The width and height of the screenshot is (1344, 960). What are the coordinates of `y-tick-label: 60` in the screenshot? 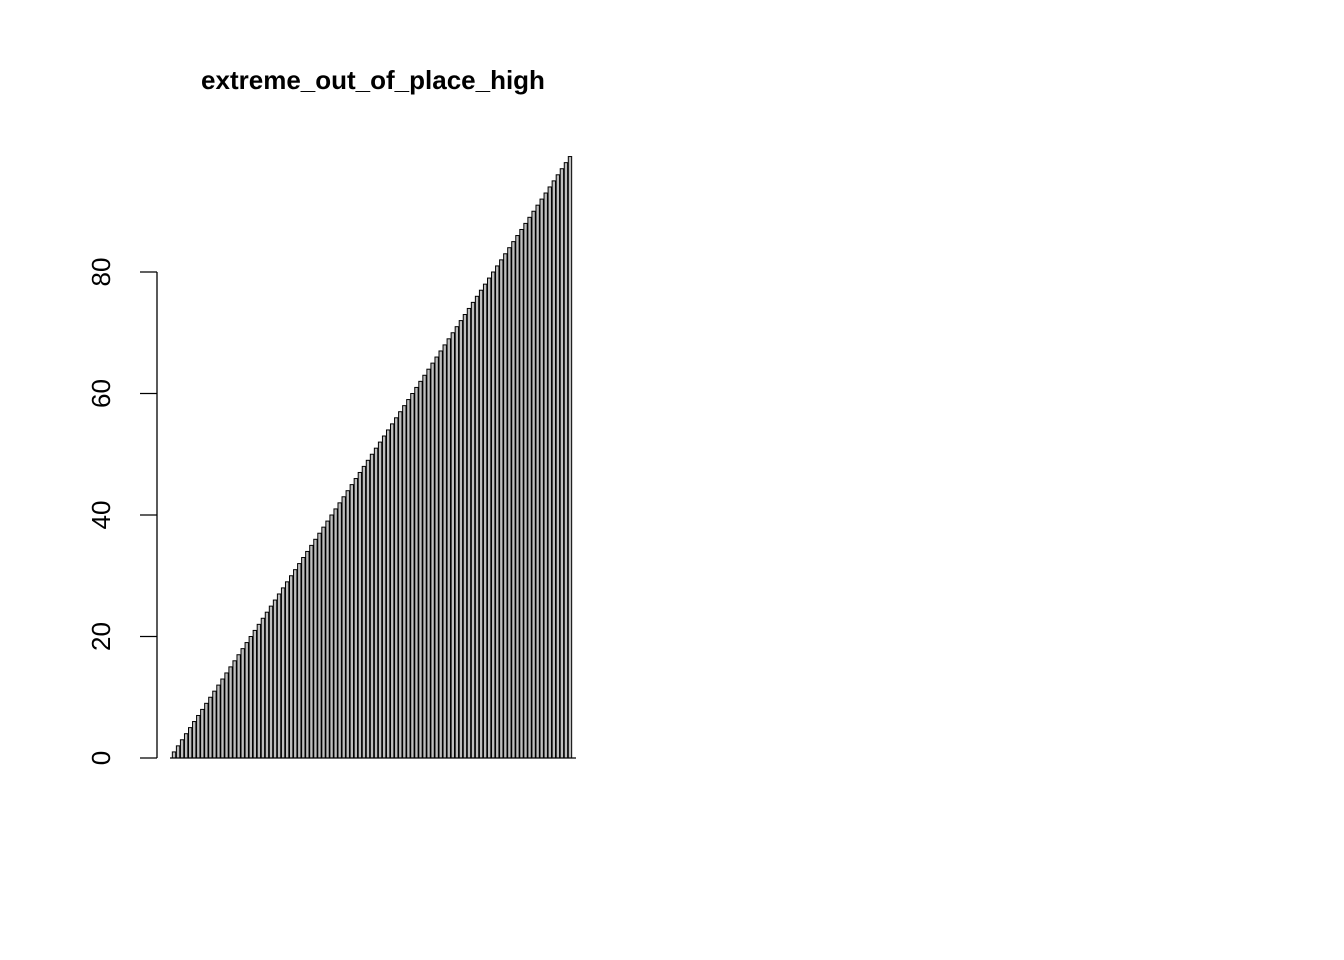 It's located at (101, 393).